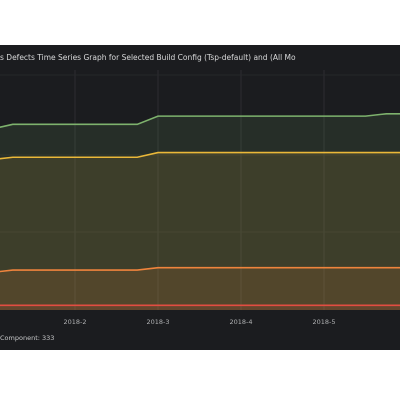 The image size is (400, 400). I want to click on x-tick-label: 2018-4, so click(240, 322).